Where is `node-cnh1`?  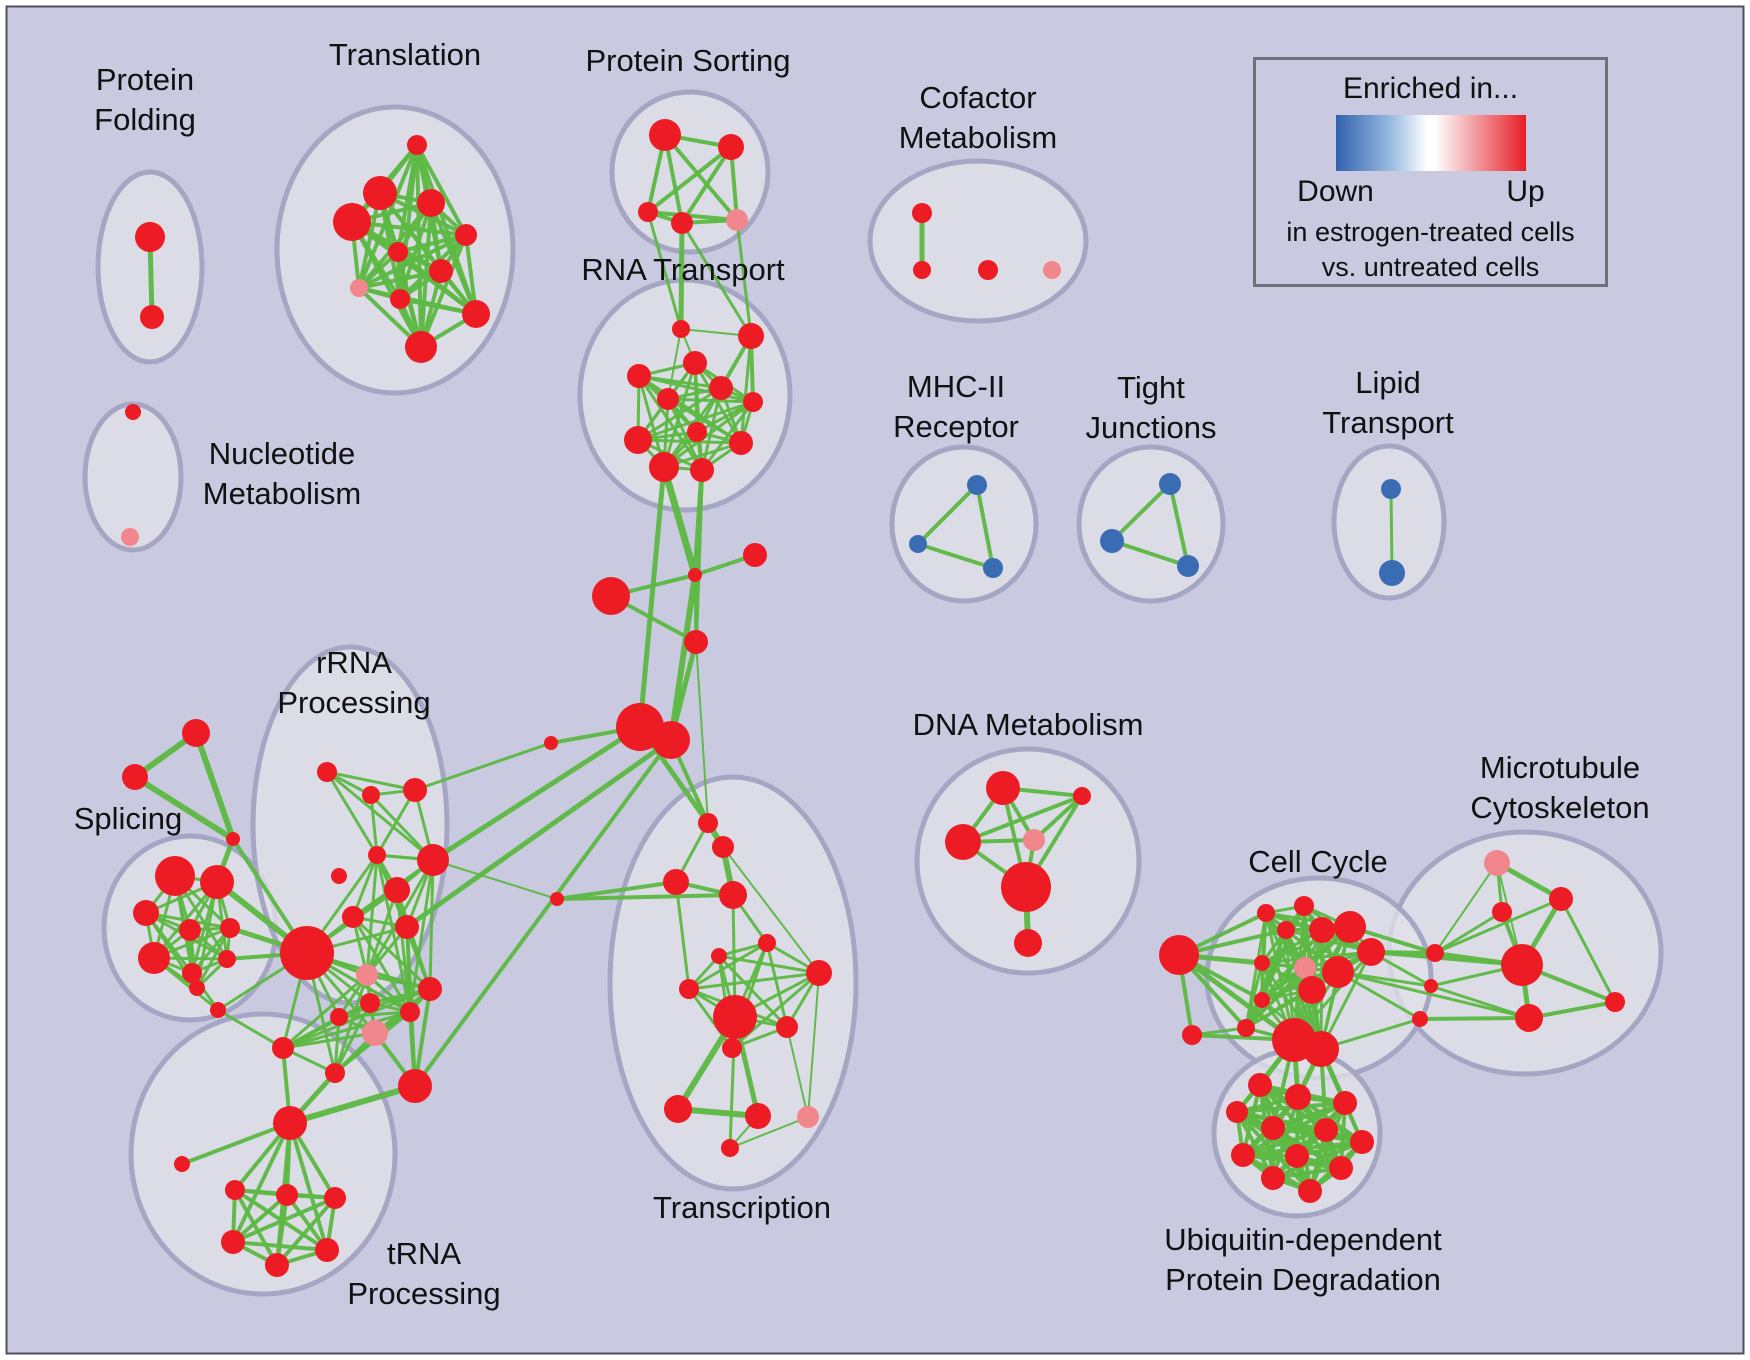 node-cnh1 is located at coordinates (695, 575).